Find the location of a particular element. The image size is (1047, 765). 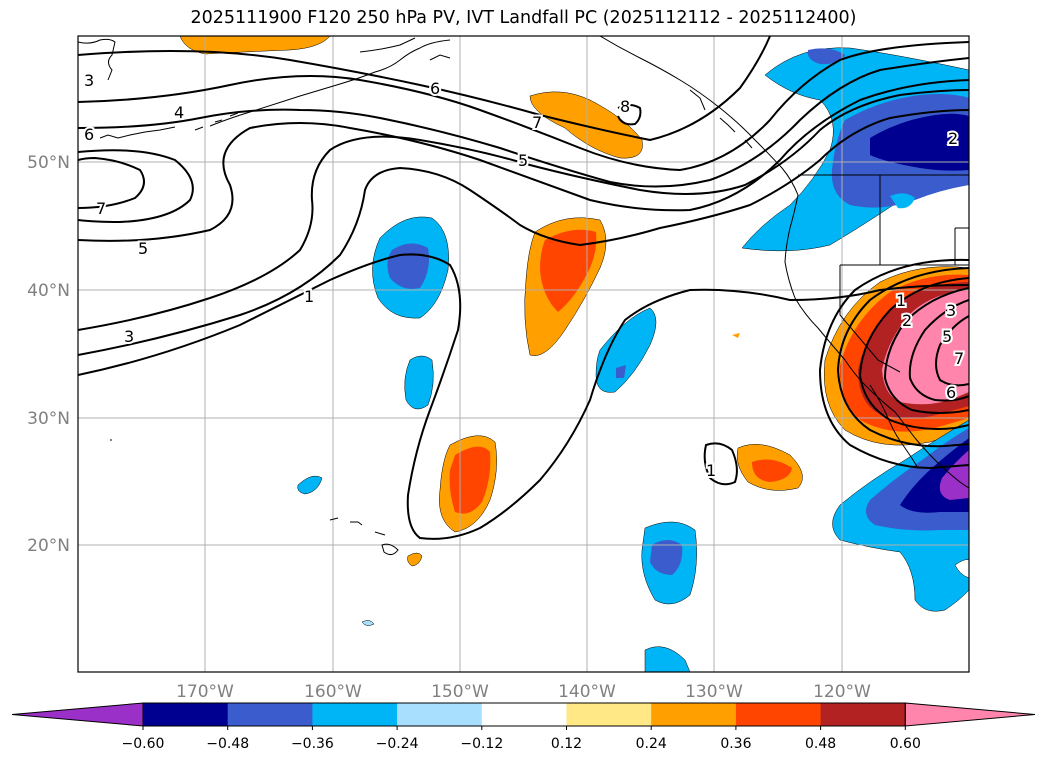

lon-label: 120°W is located at coordinates (842, 692).